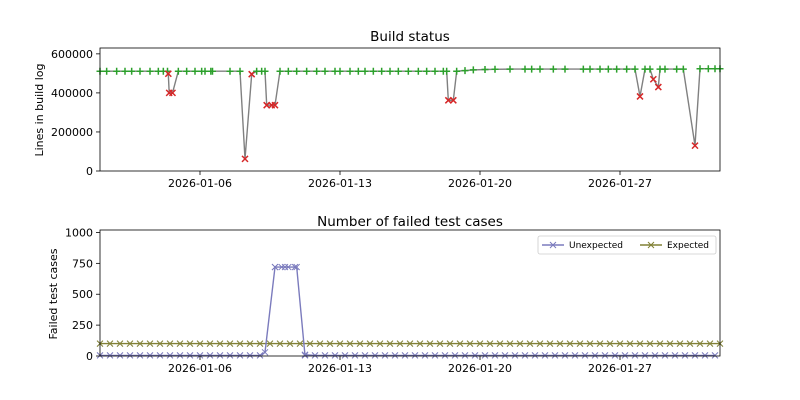 The width and height of the screenshot is (800, 400). I want to click on y-tick-label: 600000, so click(72, 54).